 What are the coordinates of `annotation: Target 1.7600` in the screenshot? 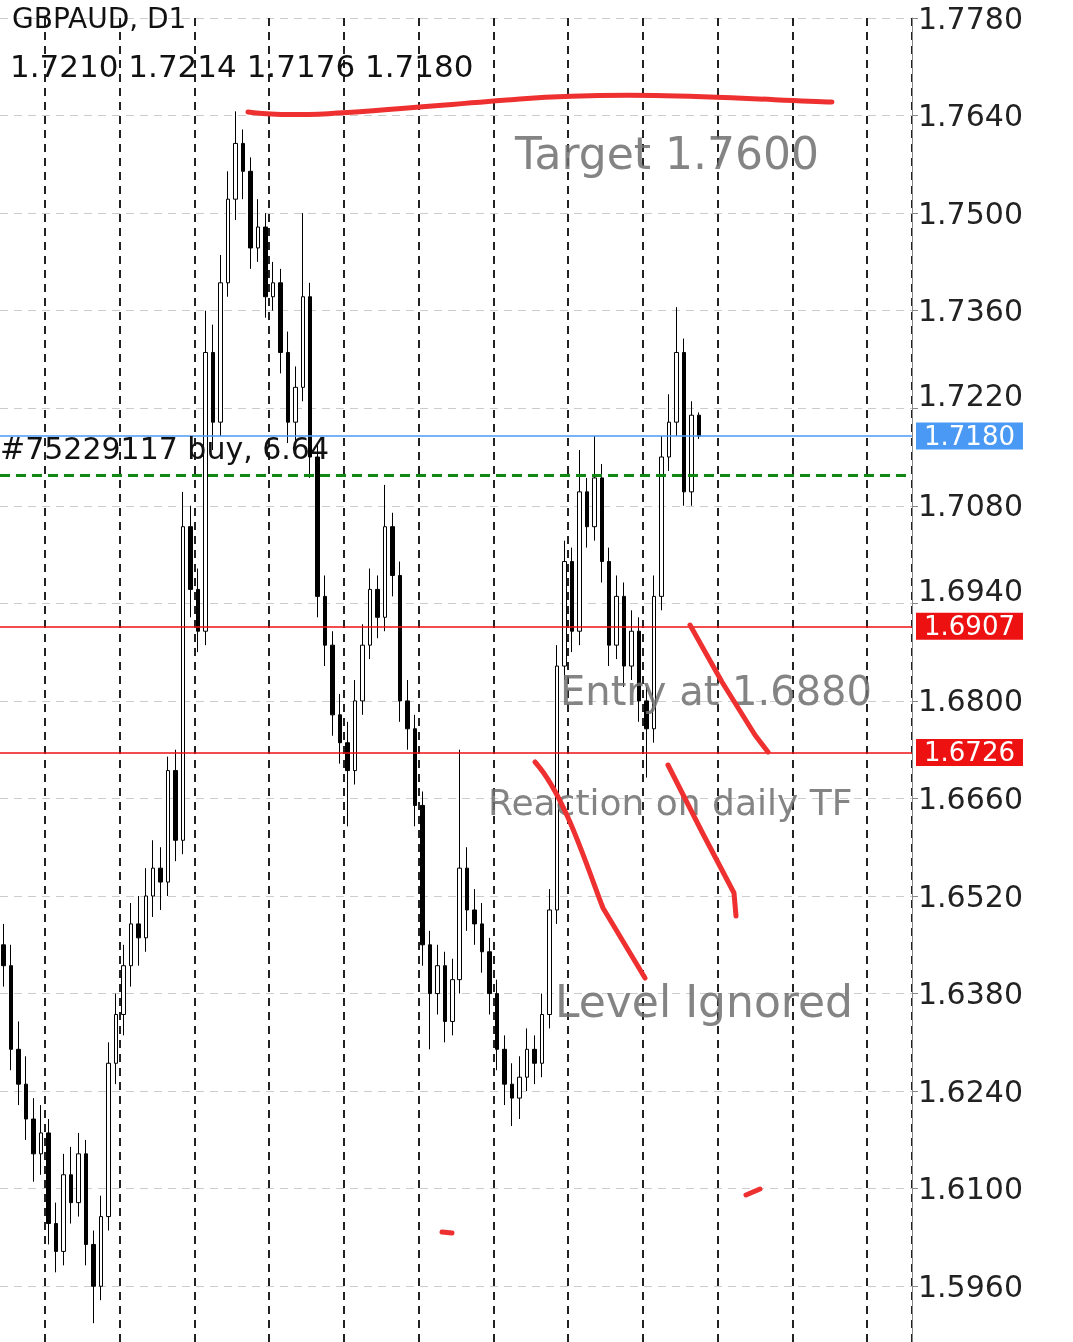 It's located at (667, 153).